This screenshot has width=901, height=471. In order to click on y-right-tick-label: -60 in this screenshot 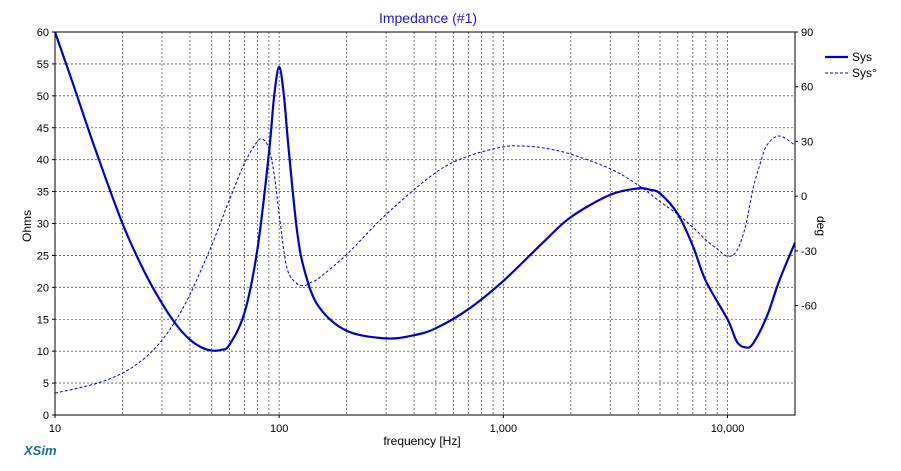, I will do `click(809, 307)`.